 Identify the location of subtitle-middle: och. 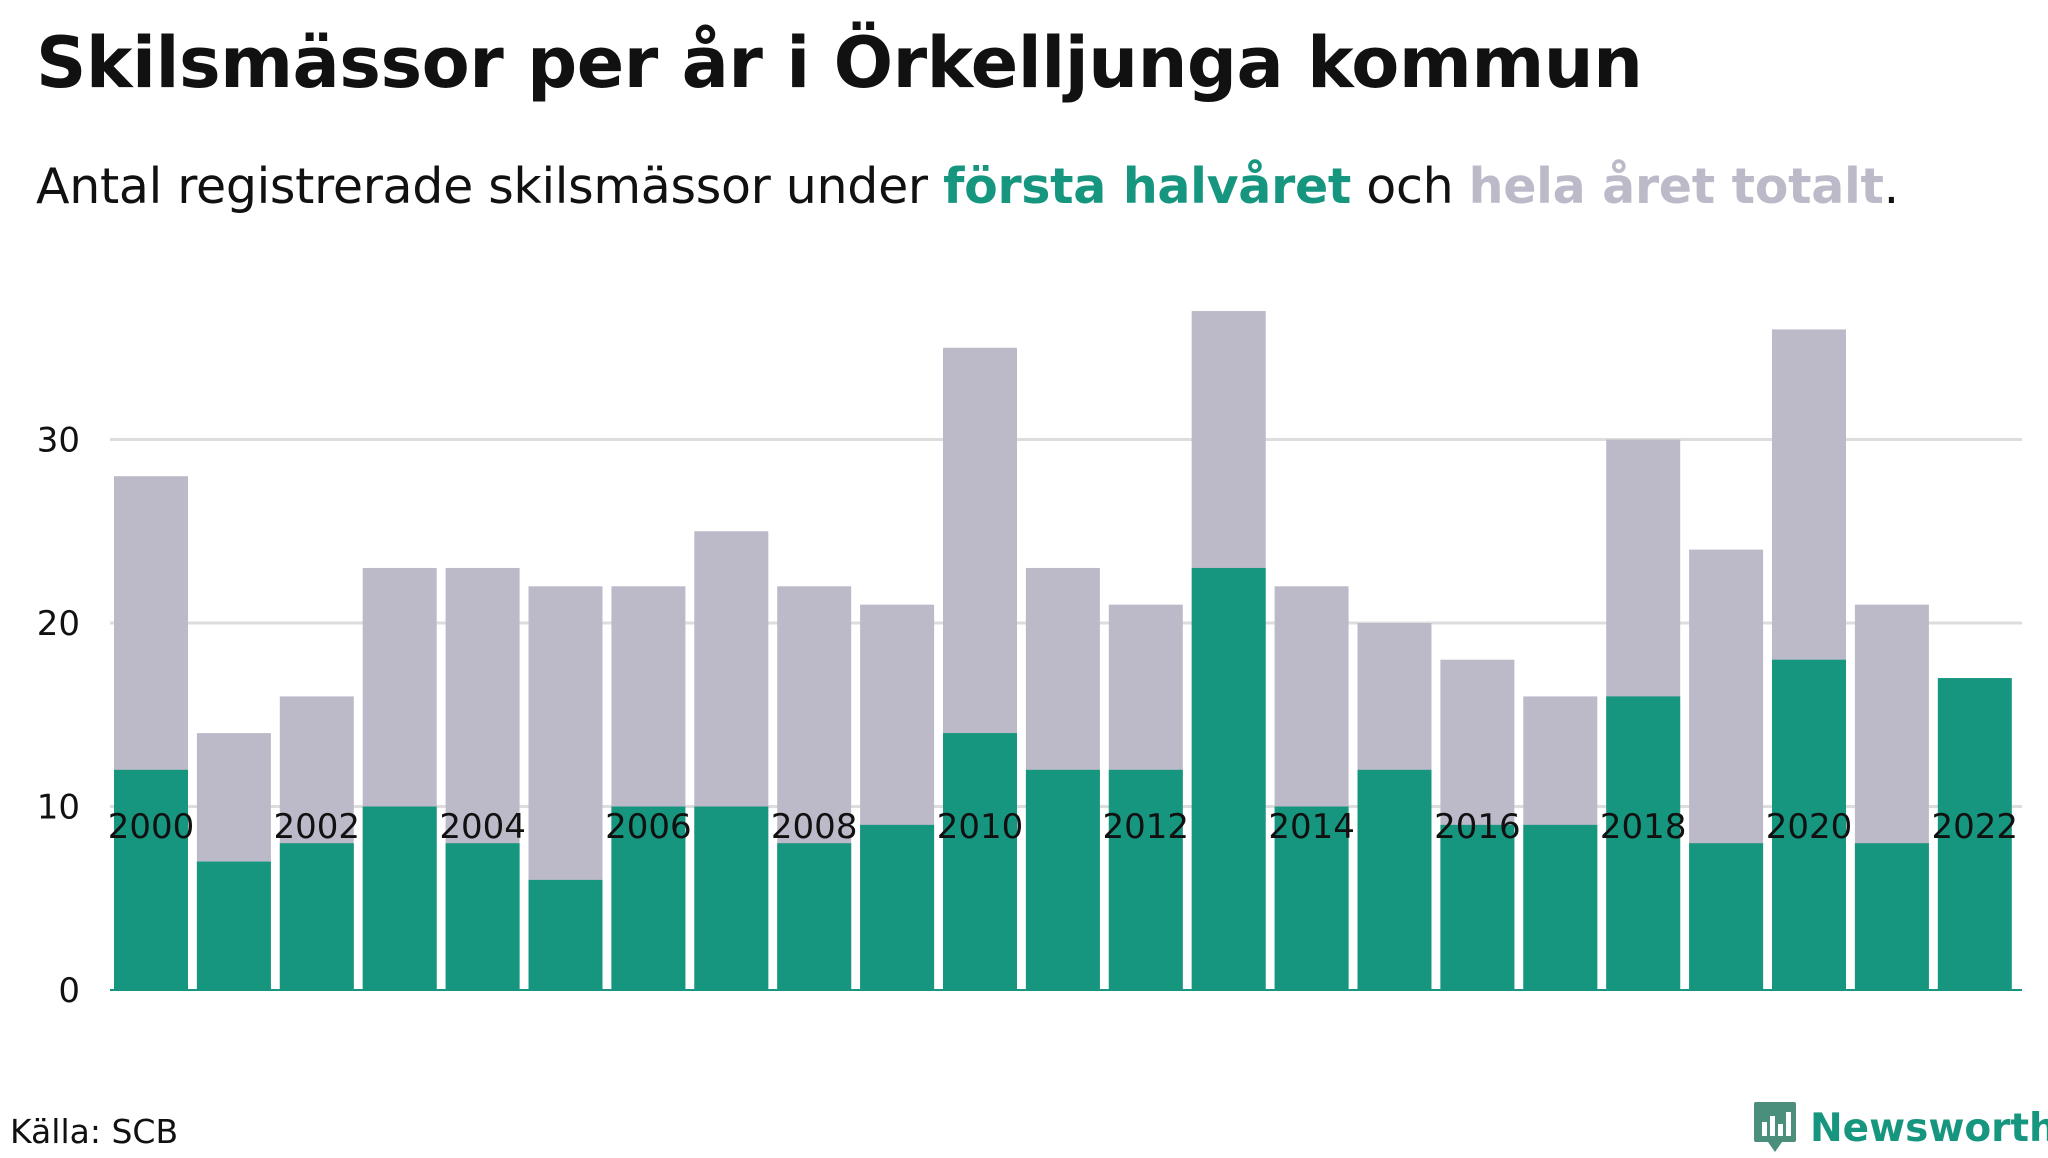
(1410, 186).